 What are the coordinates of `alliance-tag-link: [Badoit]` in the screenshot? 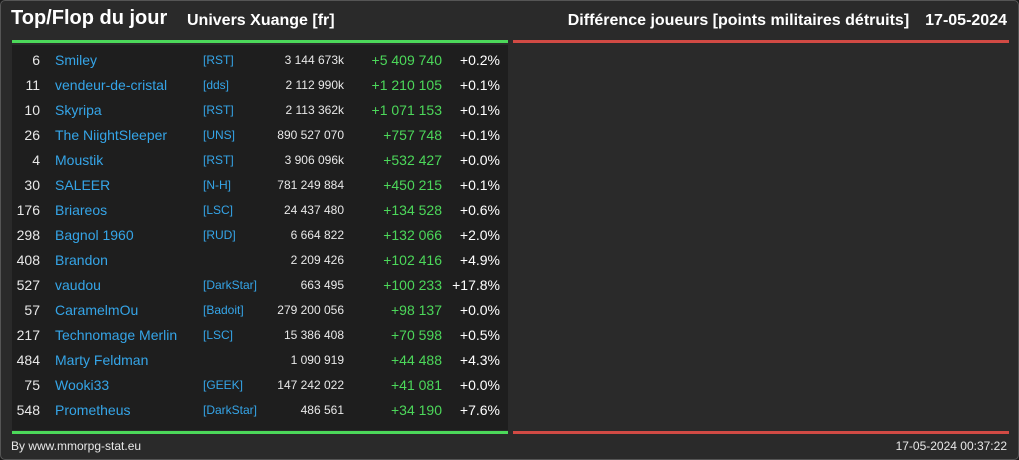 It's located at (223, 310).